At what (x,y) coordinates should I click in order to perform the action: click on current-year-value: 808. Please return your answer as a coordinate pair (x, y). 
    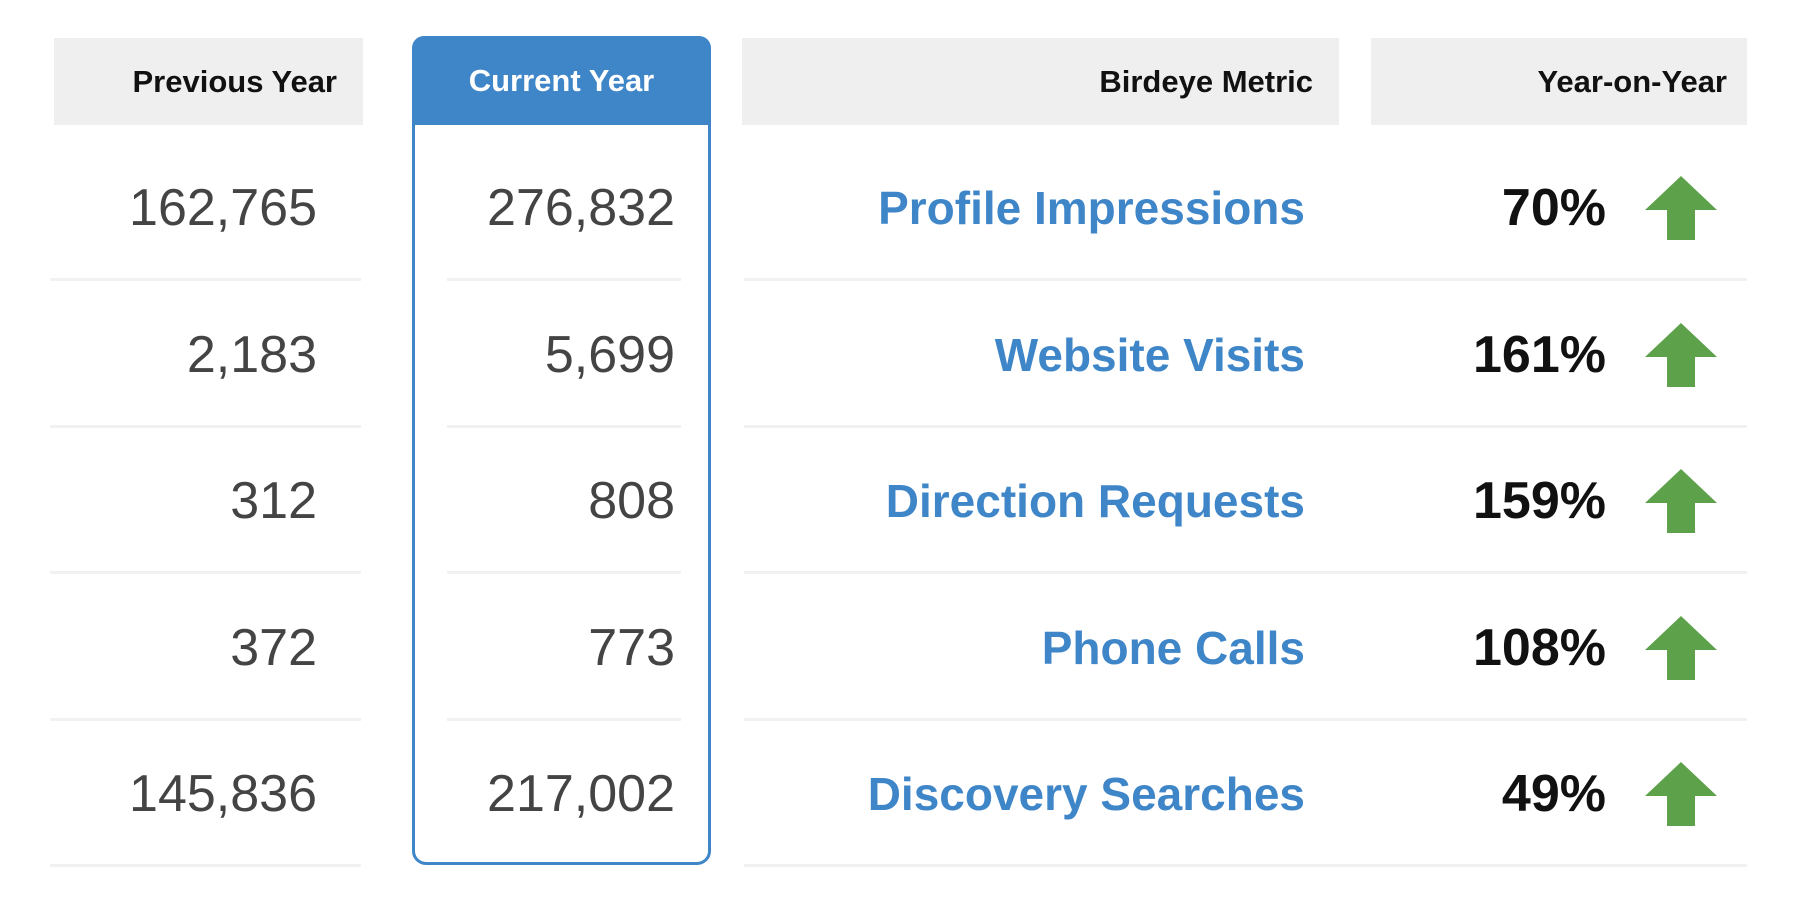
    Looking at the image, I should click on (631, 501).